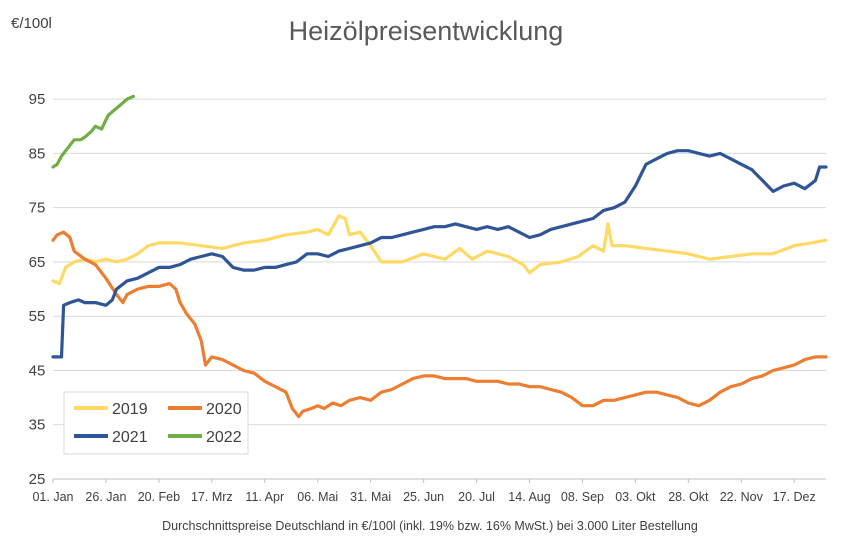 The height and width of the screenshot is (541, 849). I want to click on x-tick-label: 20. Jul, so click(476, 497).